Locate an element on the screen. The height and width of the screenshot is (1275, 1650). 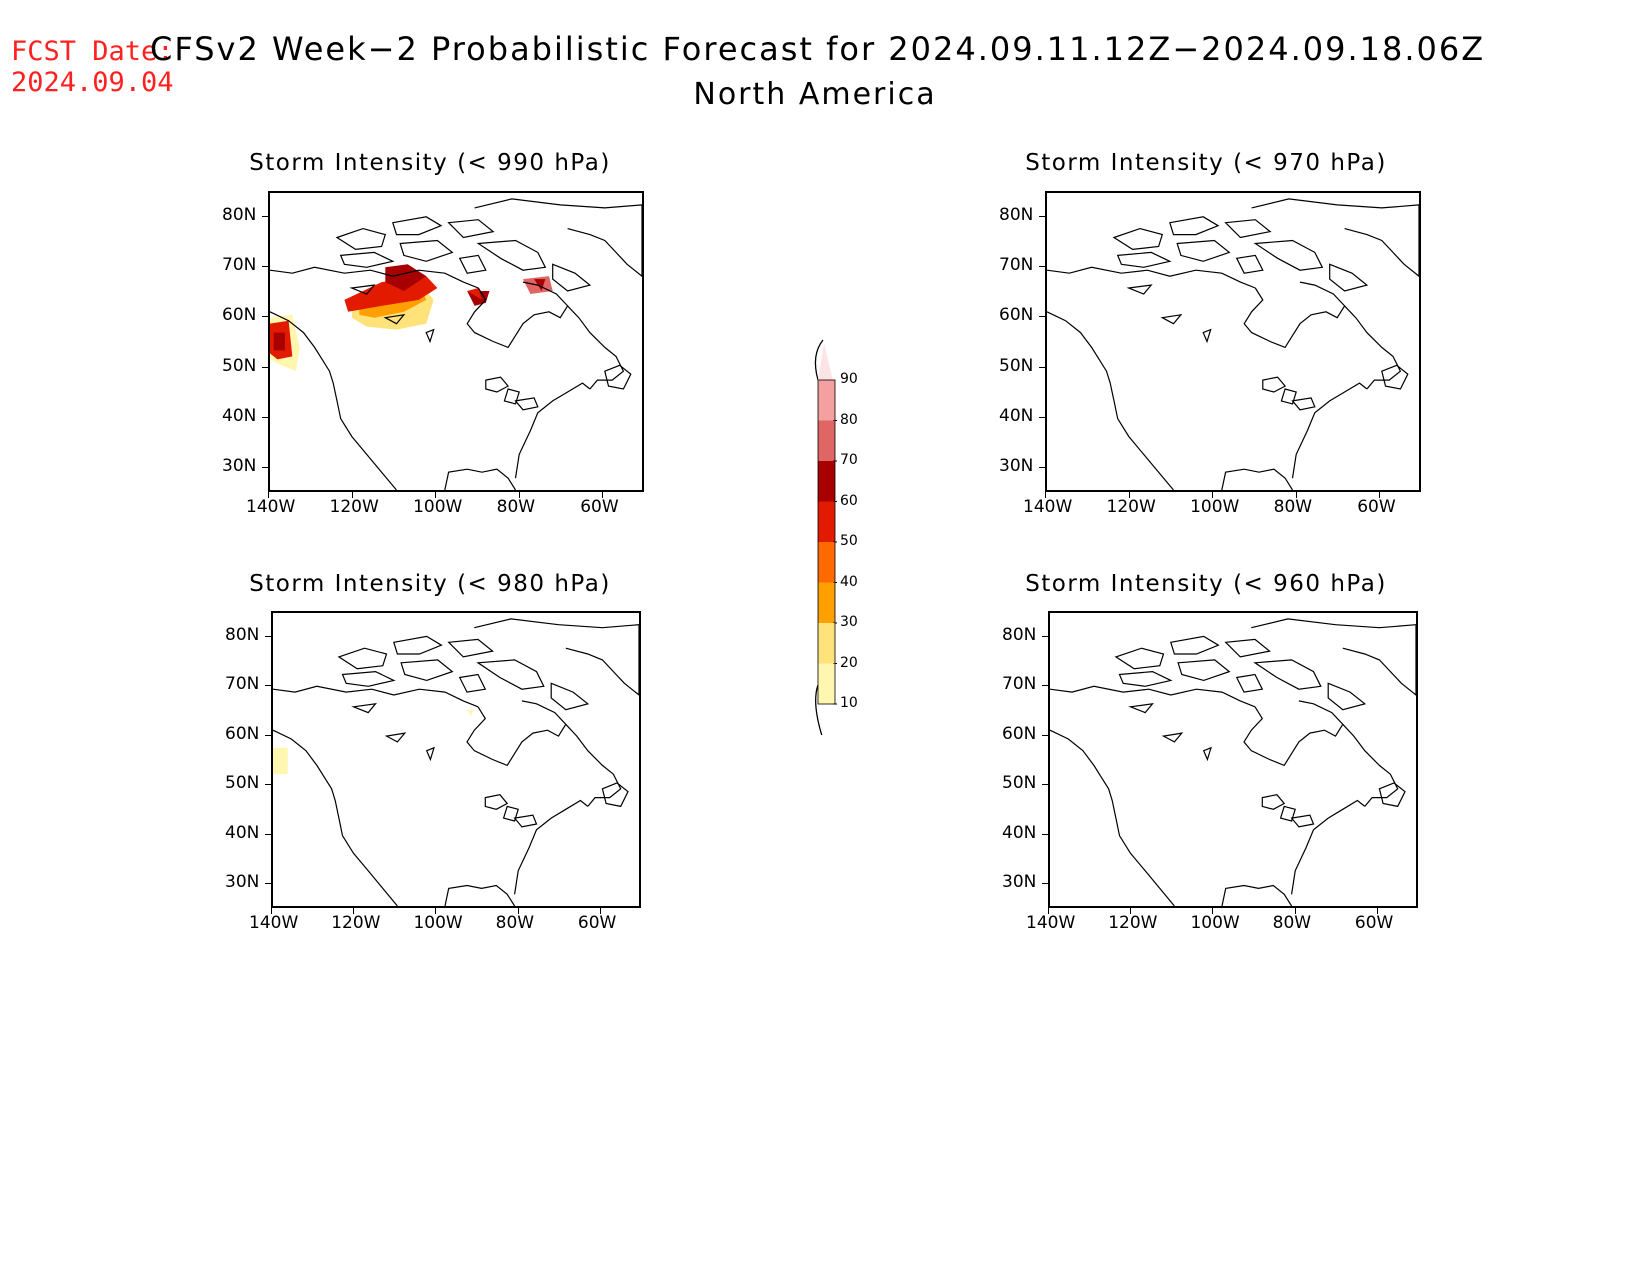
colorbar-label: 30 is located at coordinates (849, 622).